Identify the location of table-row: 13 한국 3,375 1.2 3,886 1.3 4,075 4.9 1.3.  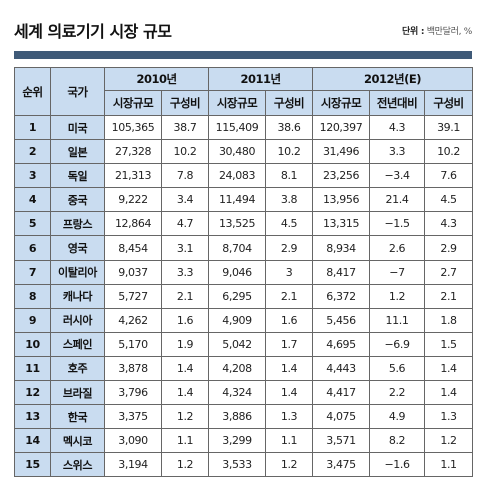
(244, 417).